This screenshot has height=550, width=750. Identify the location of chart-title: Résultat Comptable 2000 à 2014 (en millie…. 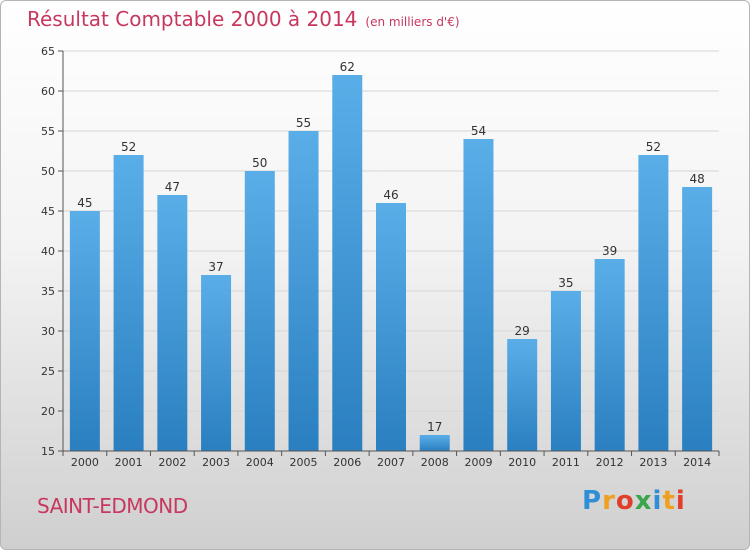
(243, 19).